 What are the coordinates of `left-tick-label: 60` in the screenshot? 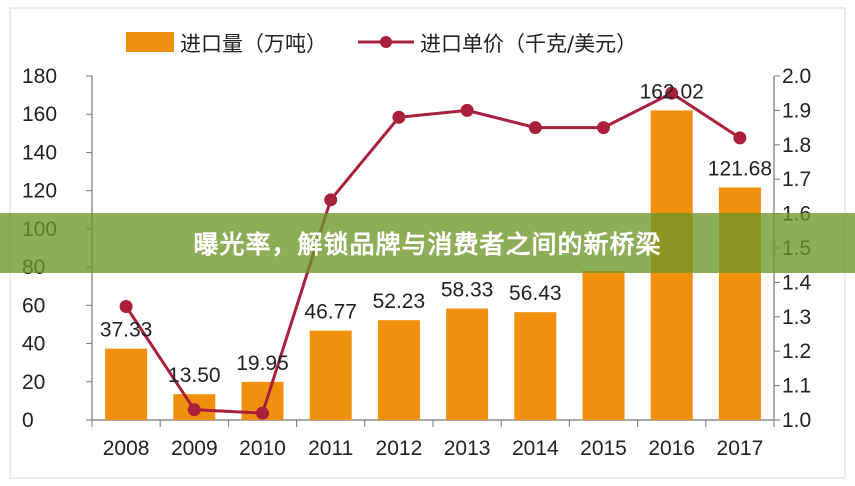 It's located at (33, 305).